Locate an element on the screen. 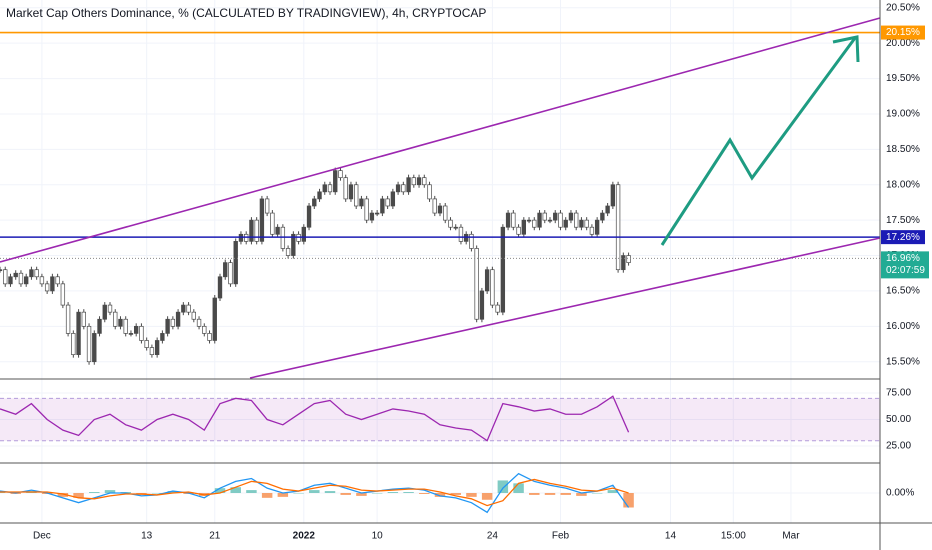  countdown: 02:07:59 is located at coordinates (905, 270).